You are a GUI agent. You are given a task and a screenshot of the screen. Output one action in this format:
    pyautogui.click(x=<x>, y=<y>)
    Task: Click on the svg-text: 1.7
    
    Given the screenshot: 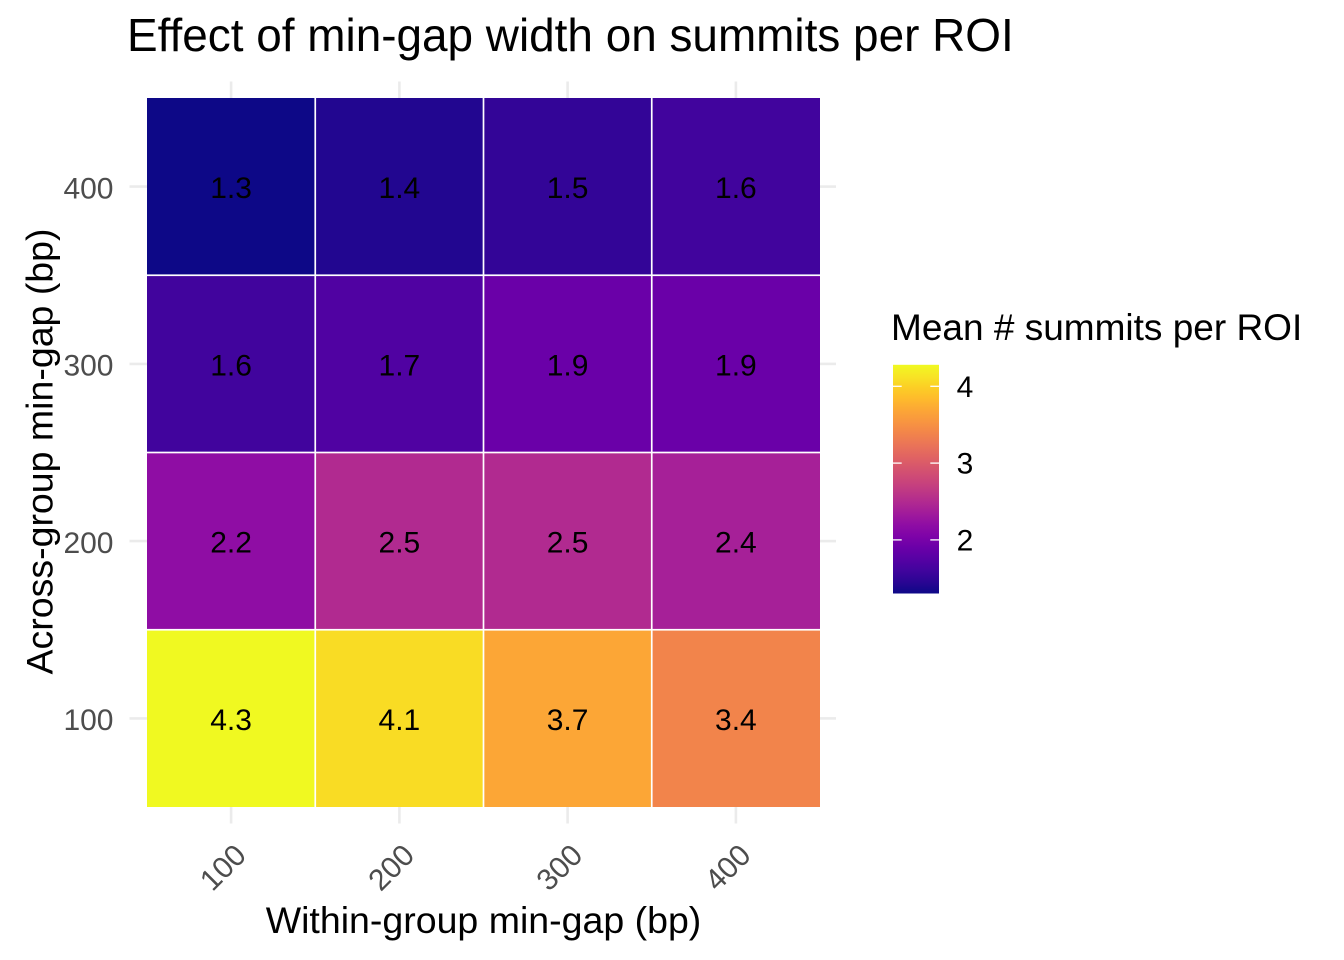 What is the action you would take?
    pyautogui.click(x=400, y=365)
    